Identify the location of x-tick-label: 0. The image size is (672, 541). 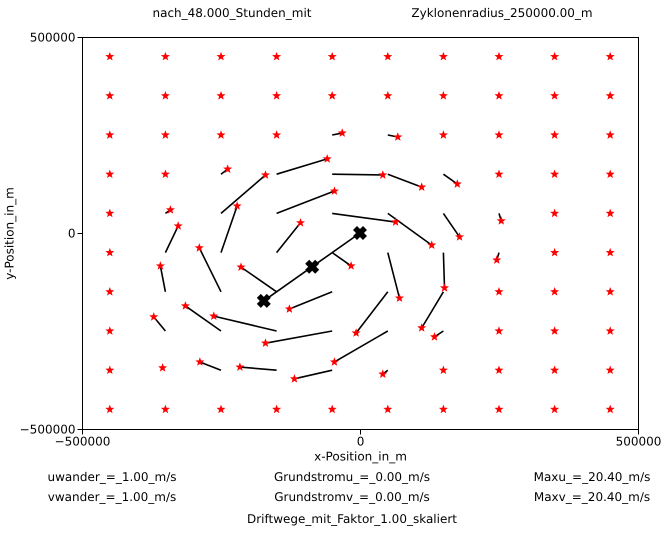
(360, 441).